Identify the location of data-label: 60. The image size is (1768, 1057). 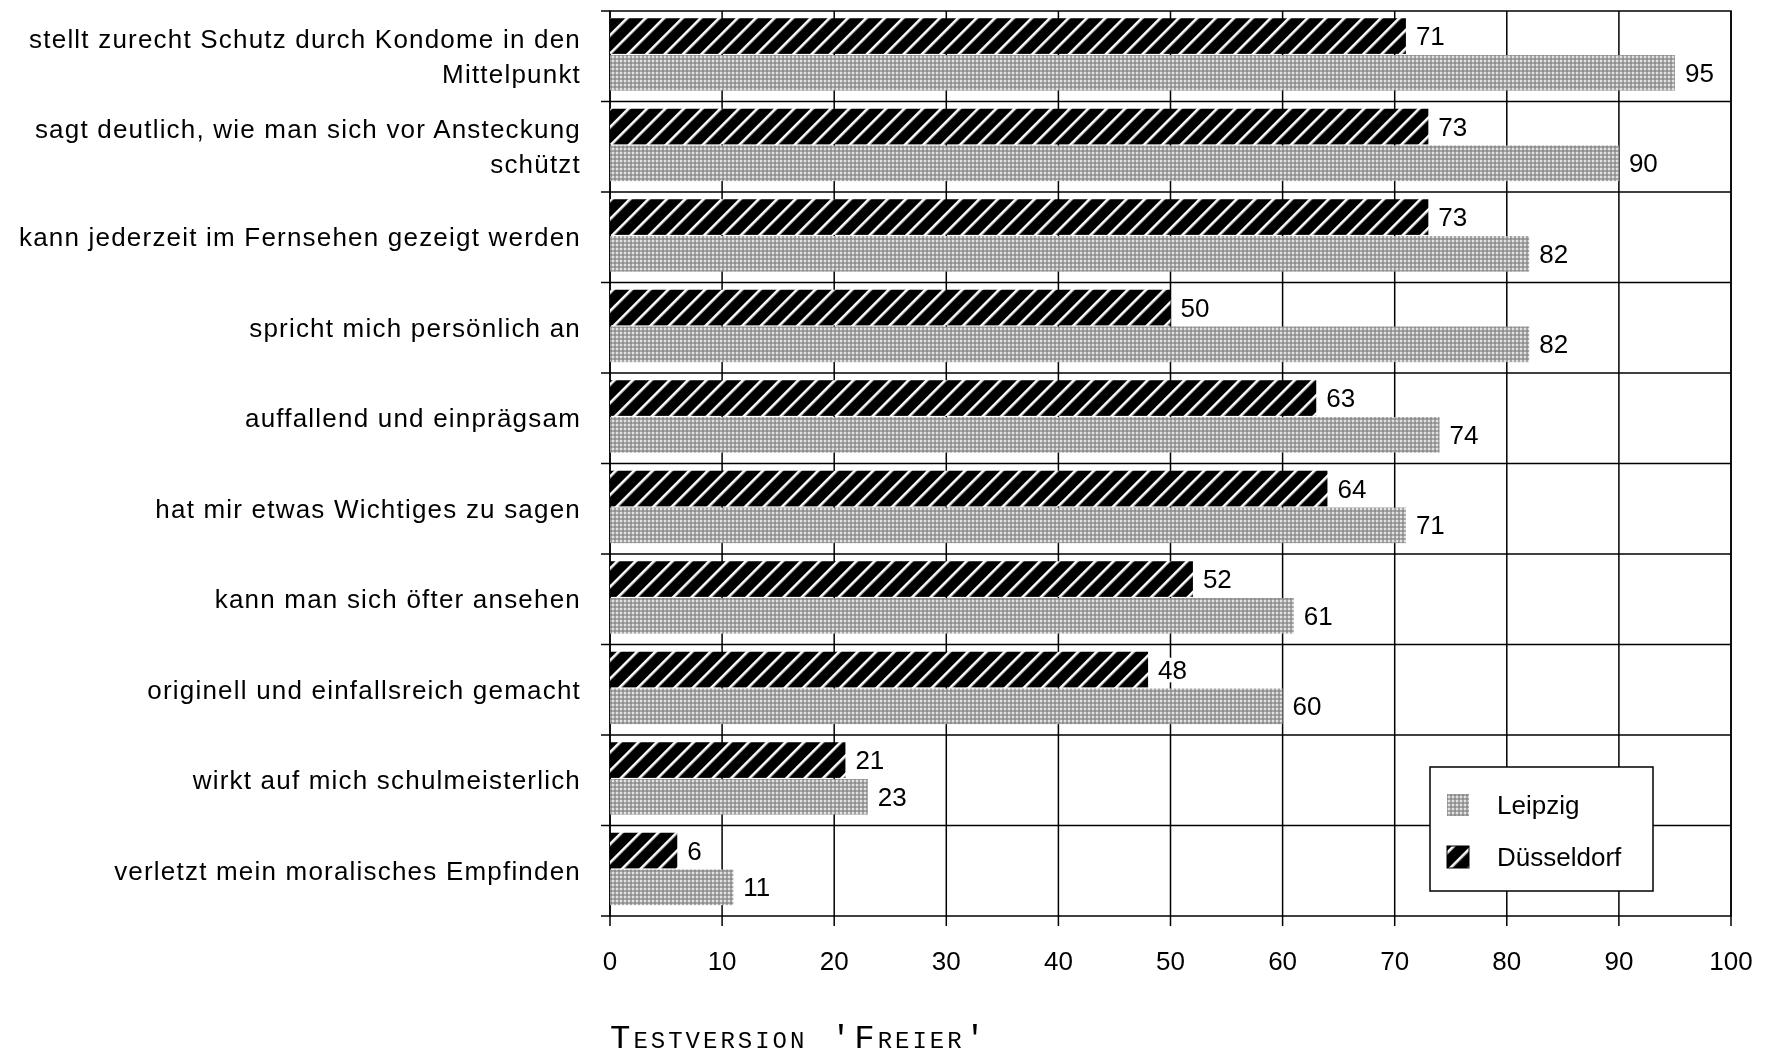
(1307, 706).